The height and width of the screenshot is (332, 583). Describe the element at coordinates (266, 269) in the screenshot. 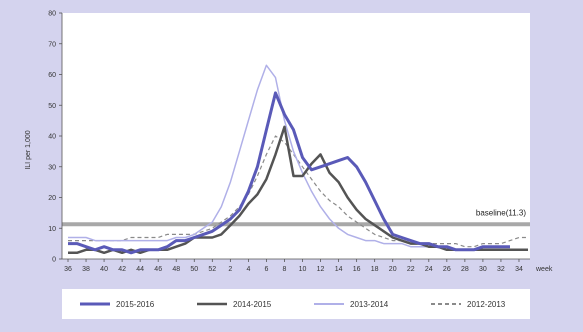

I see `x-tick-label: 6` at that location.